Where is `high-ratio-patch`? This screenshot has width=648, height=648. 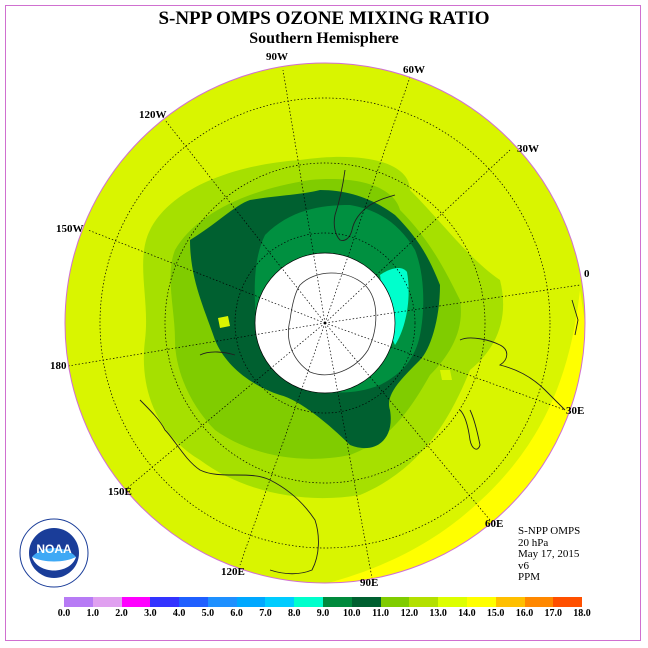
high-ratio-patch is located at coordinates (394, 306).